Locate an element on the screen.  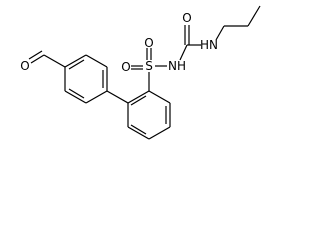
atom-label: HN is located at coordinates (209, 45).